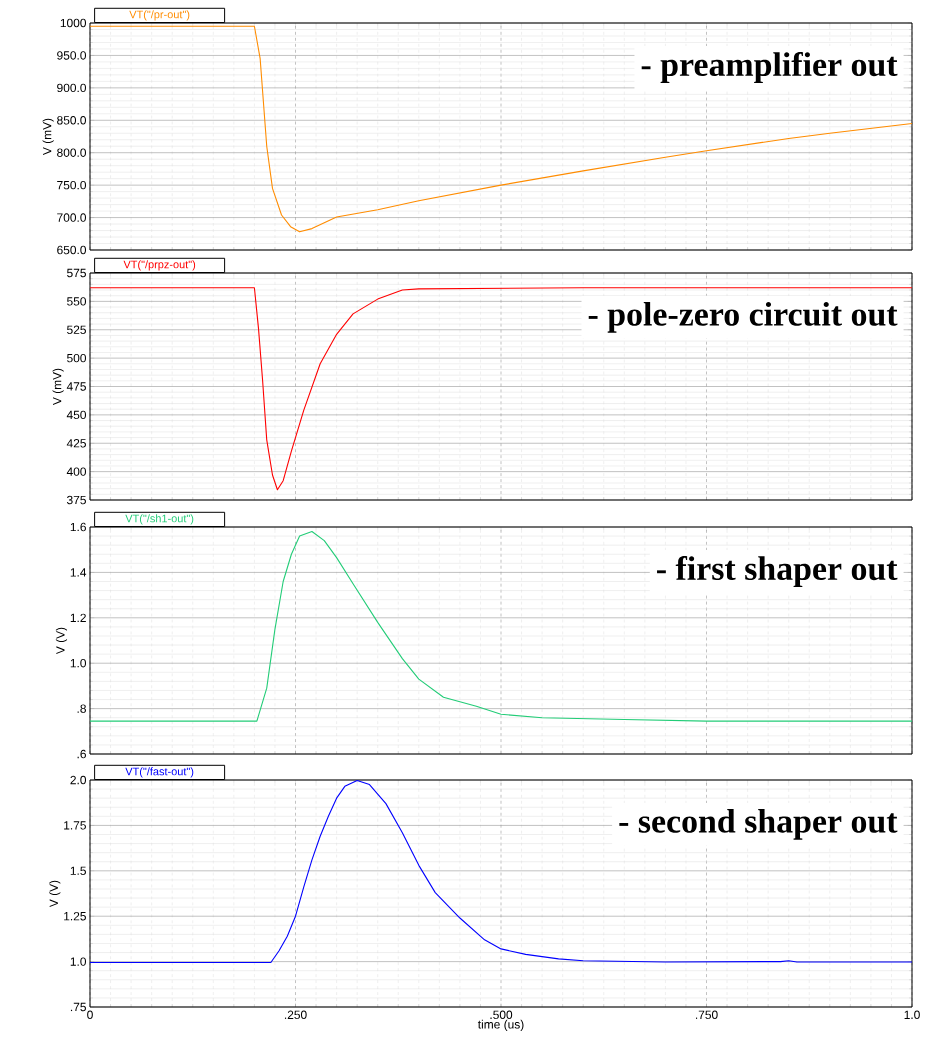  I want to click on y-tick-label: 650.0, so click(72, 250).